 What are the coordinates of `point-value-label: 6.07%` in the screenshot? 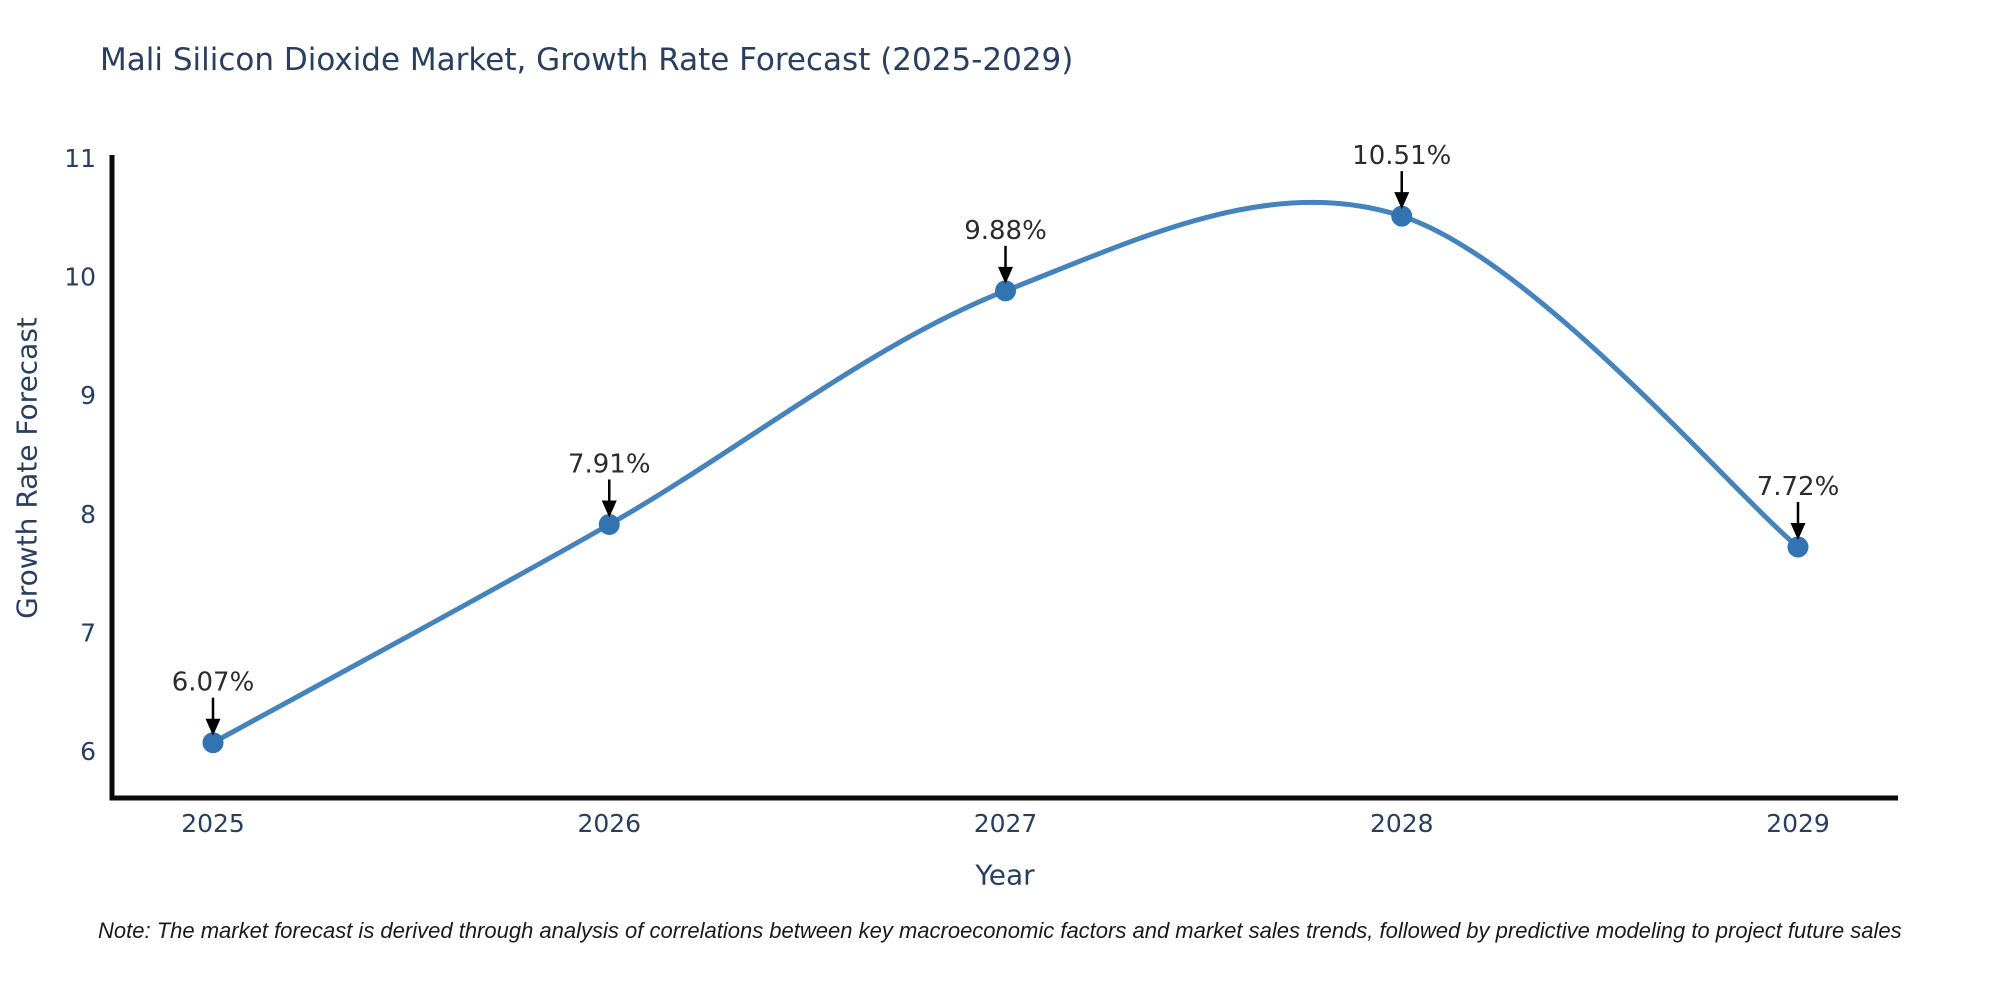 It's located at (213, 683).